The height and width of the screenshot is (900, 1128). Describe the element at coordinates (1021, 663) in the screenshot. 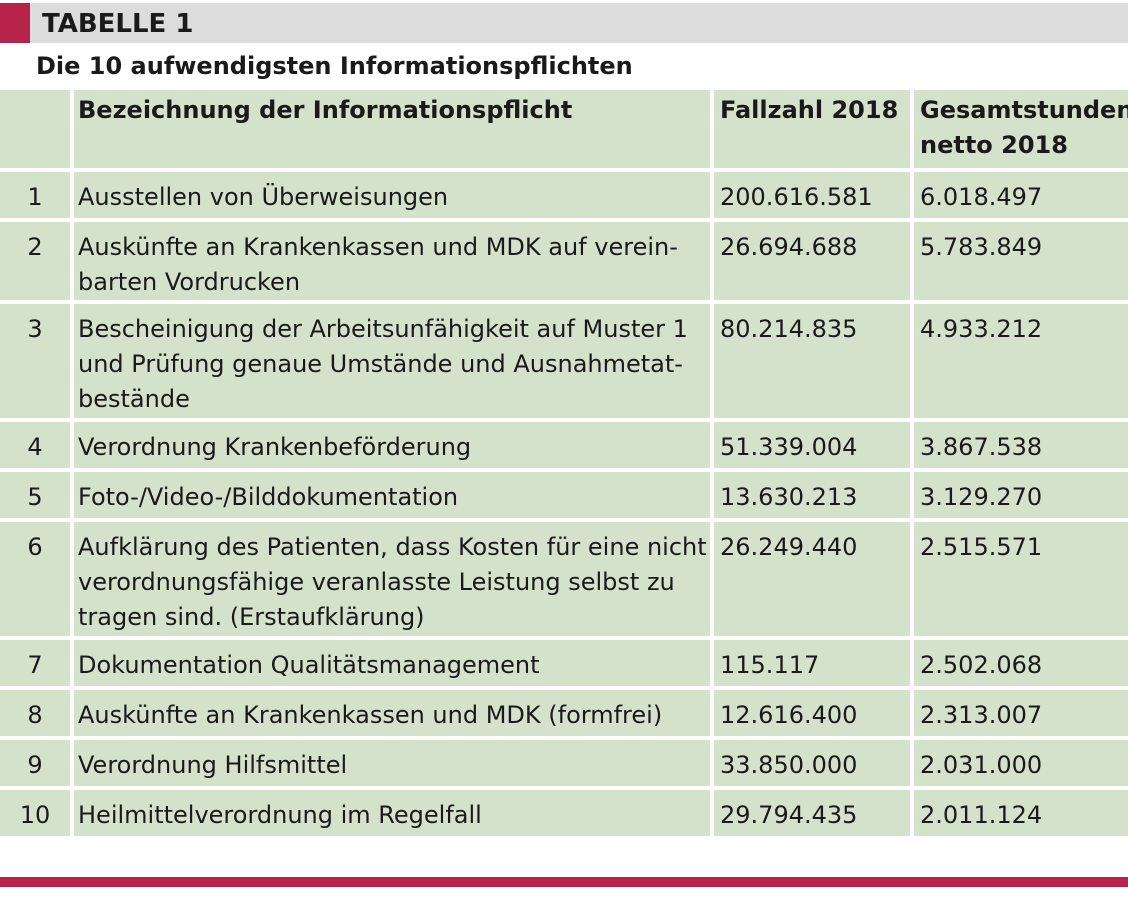

I see `row-hours: 2.502.068` at that location.